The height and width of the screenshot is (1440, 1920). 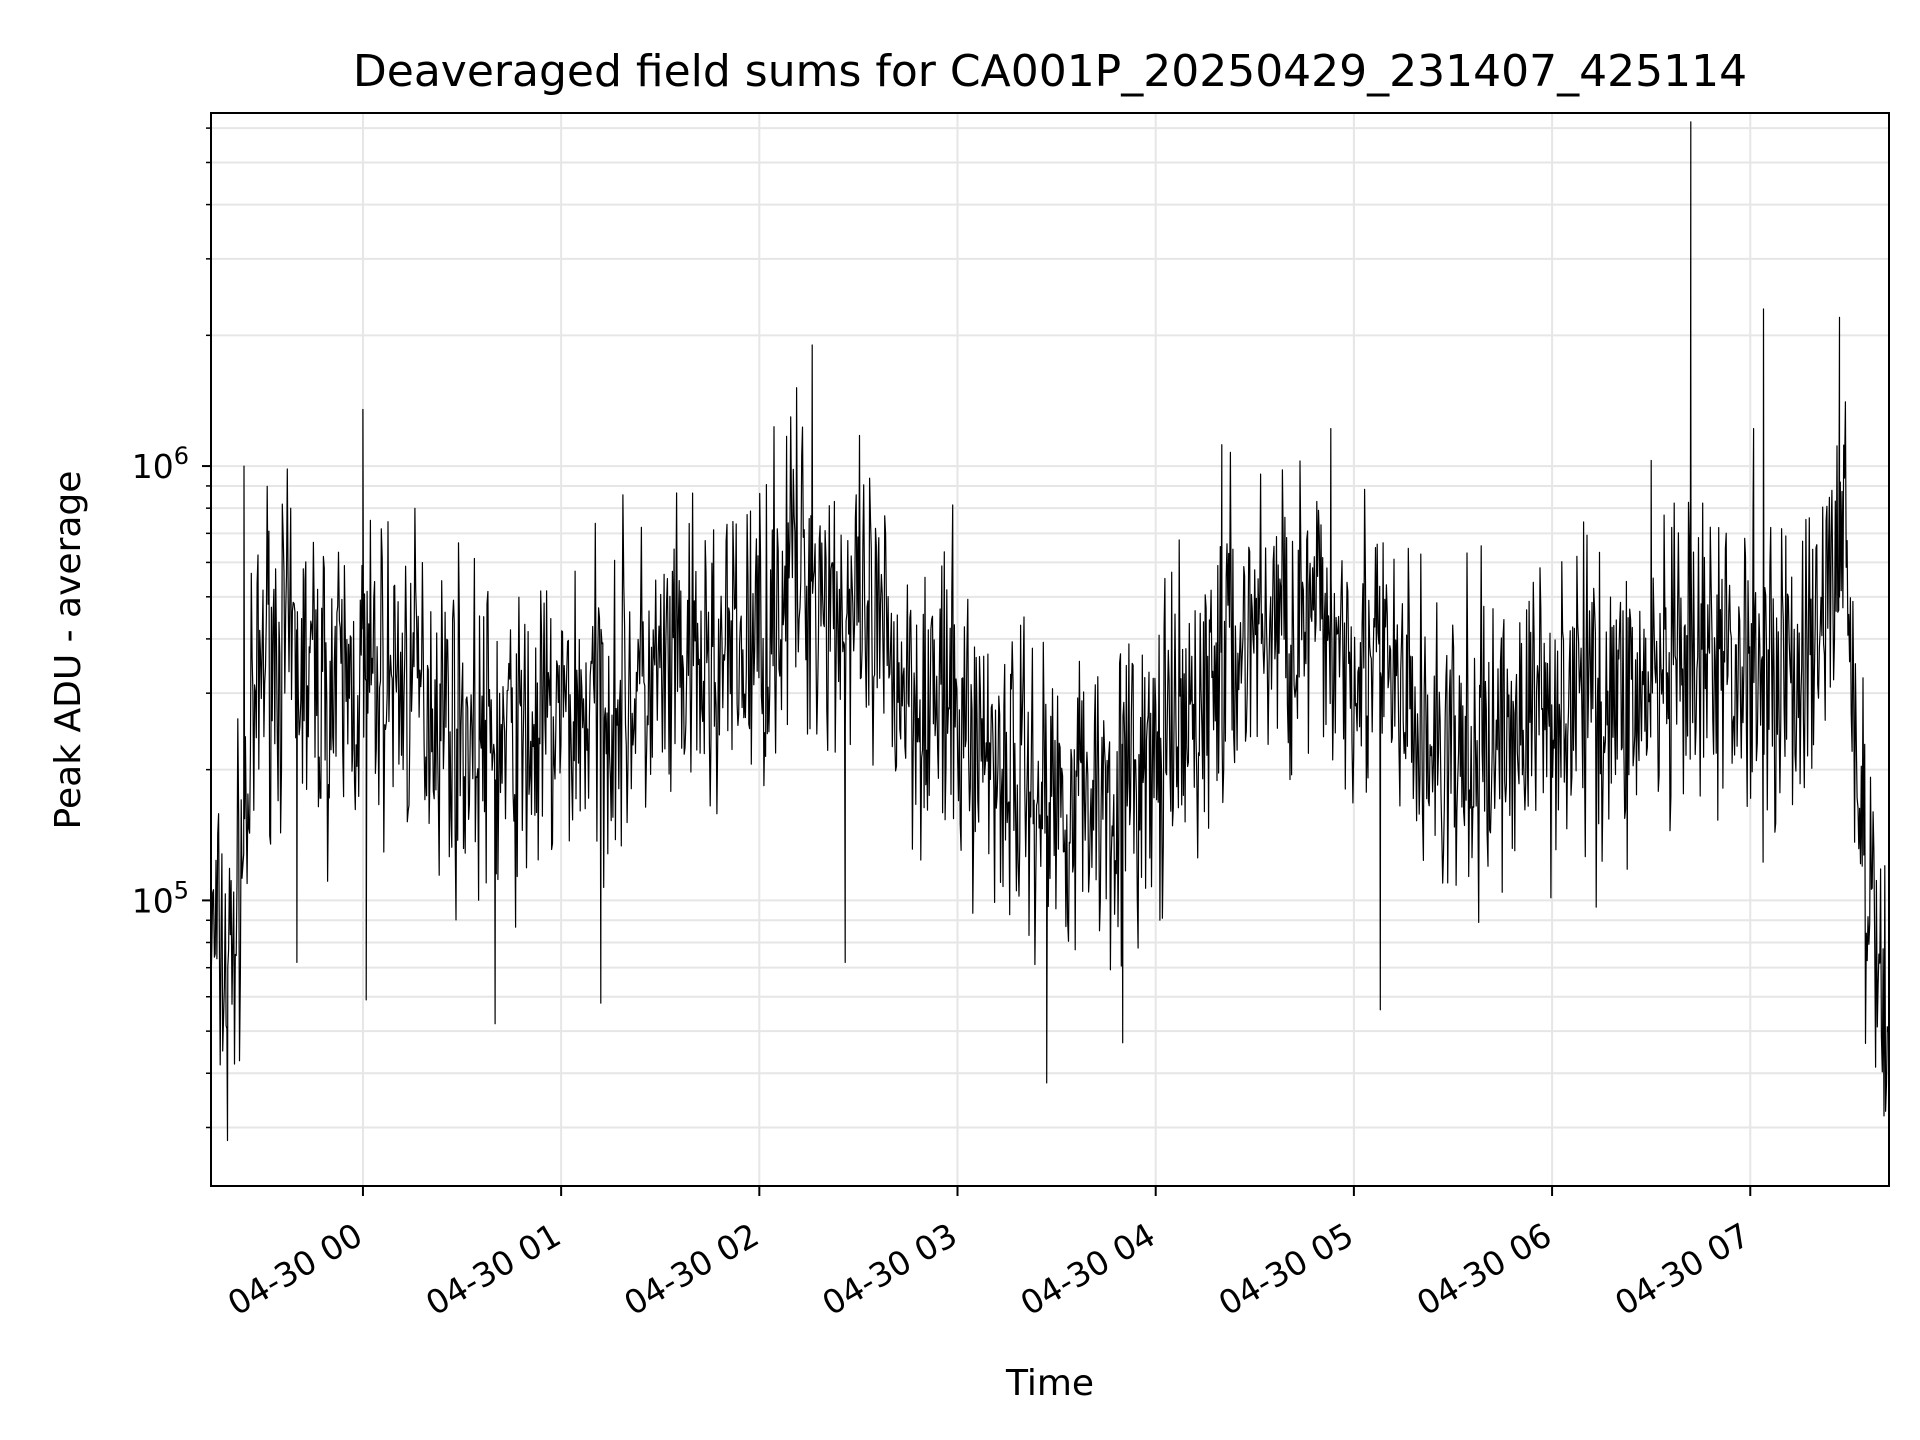 What do you see at coordinates (1049, 1383) in the screenshot?
I see `x-axis-label: Time` at bounding box center [1049, 1383].